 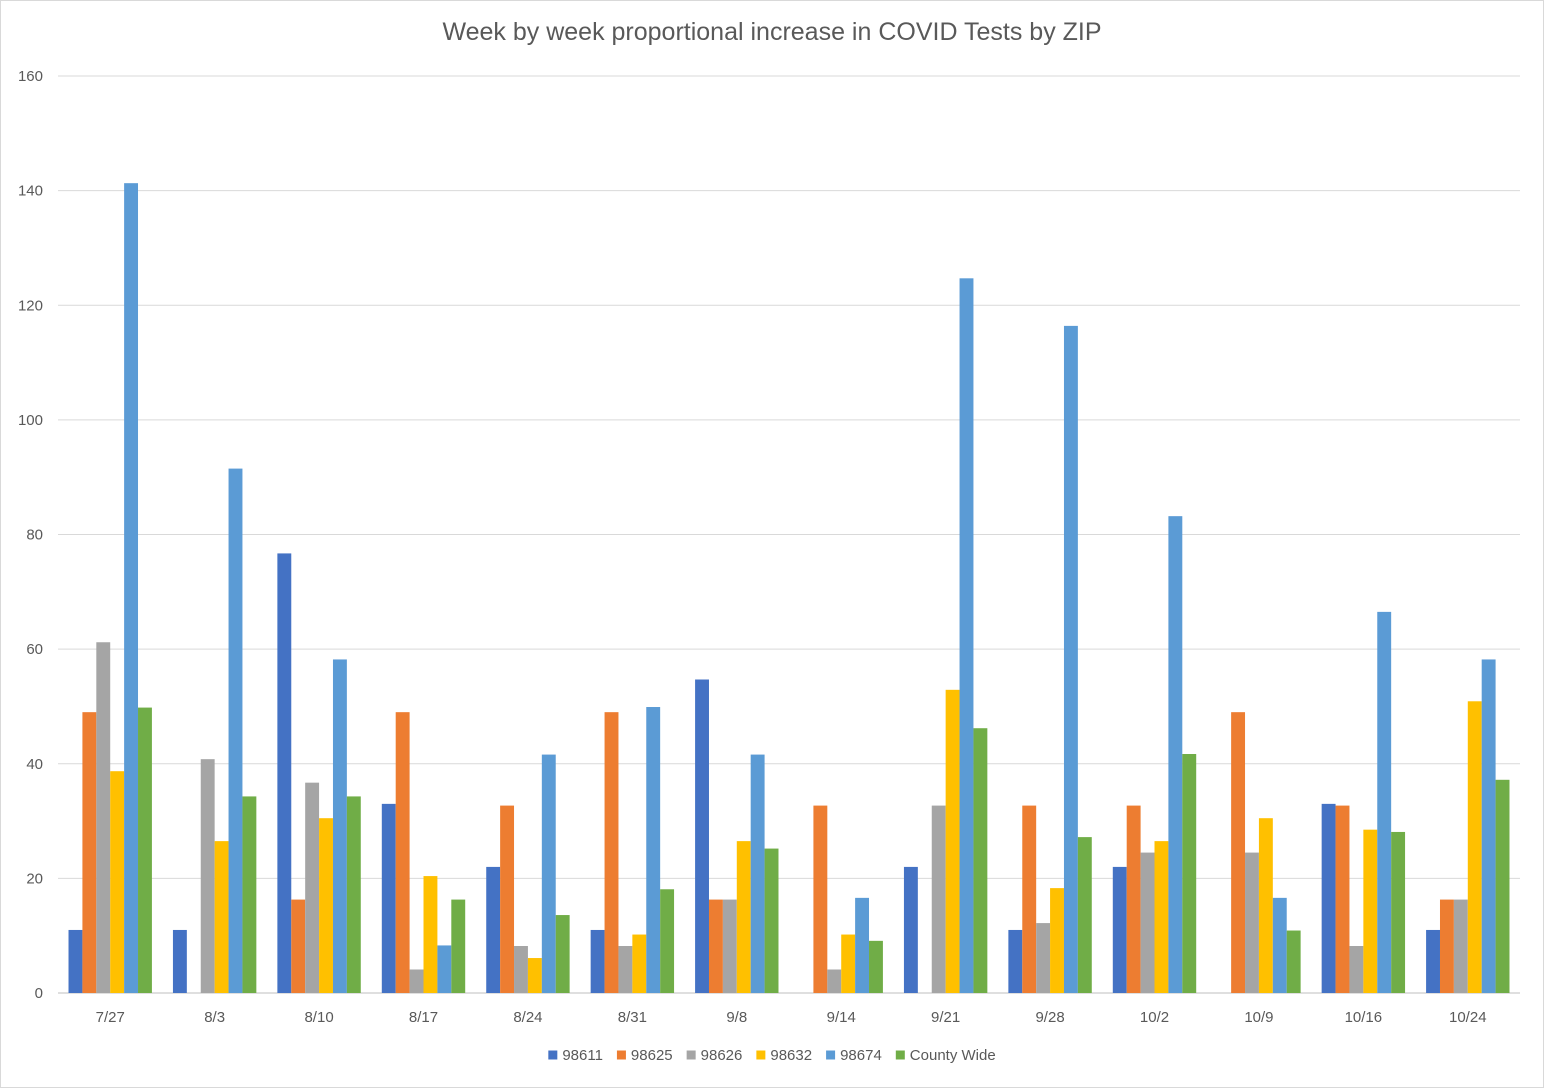 I want to click on legend-label: 98625, so click(x=652, y=1055).